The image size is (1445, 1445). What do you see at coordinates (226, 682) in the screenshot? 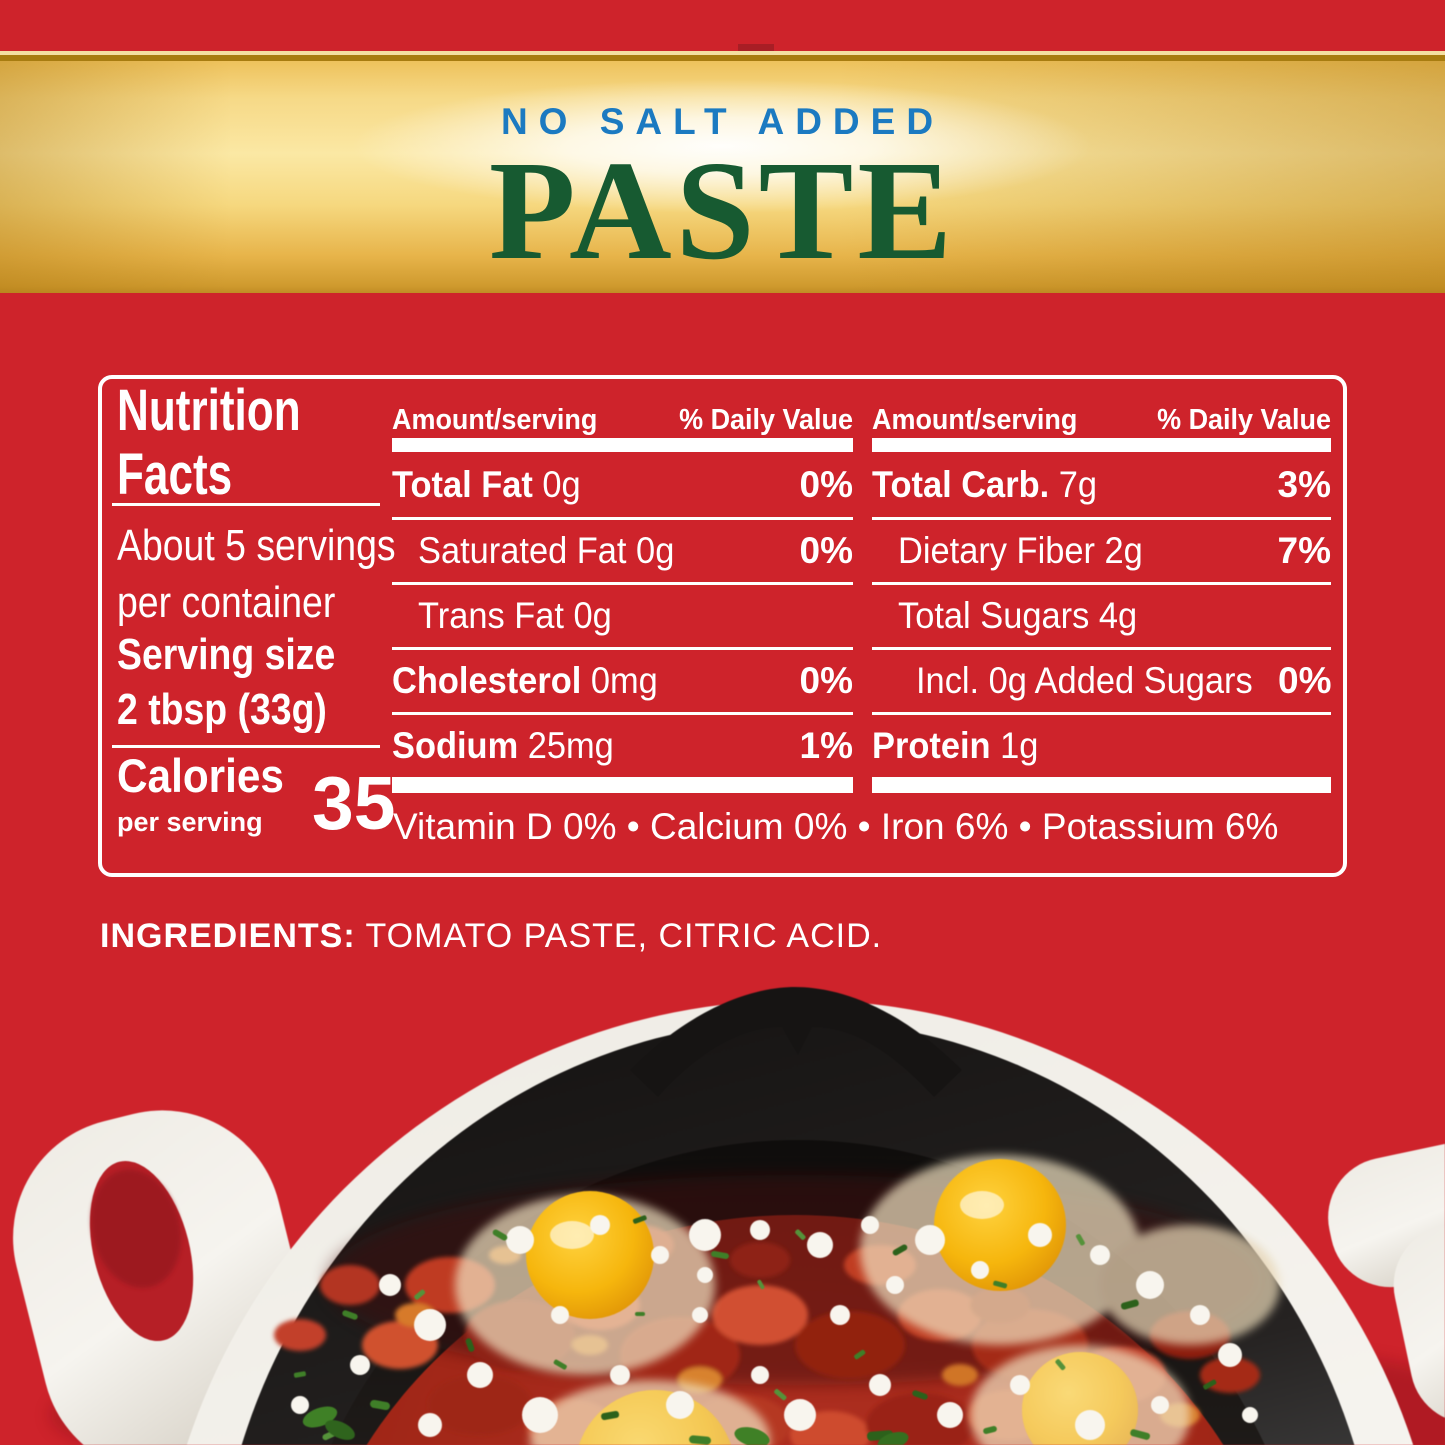
I see `serving-size: Serving size 2 tbsp (33g)` at bounding box center [226, 682].